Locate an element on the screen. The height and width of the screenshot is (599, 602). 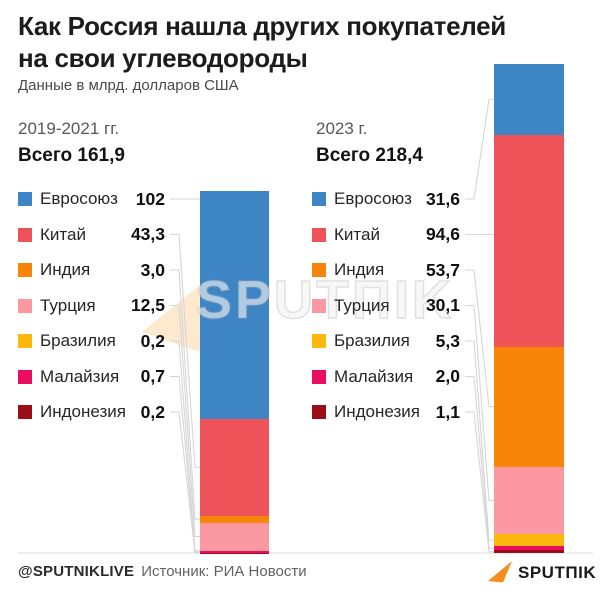
sputnik-flame-icon is located at coordinates (500, 572).